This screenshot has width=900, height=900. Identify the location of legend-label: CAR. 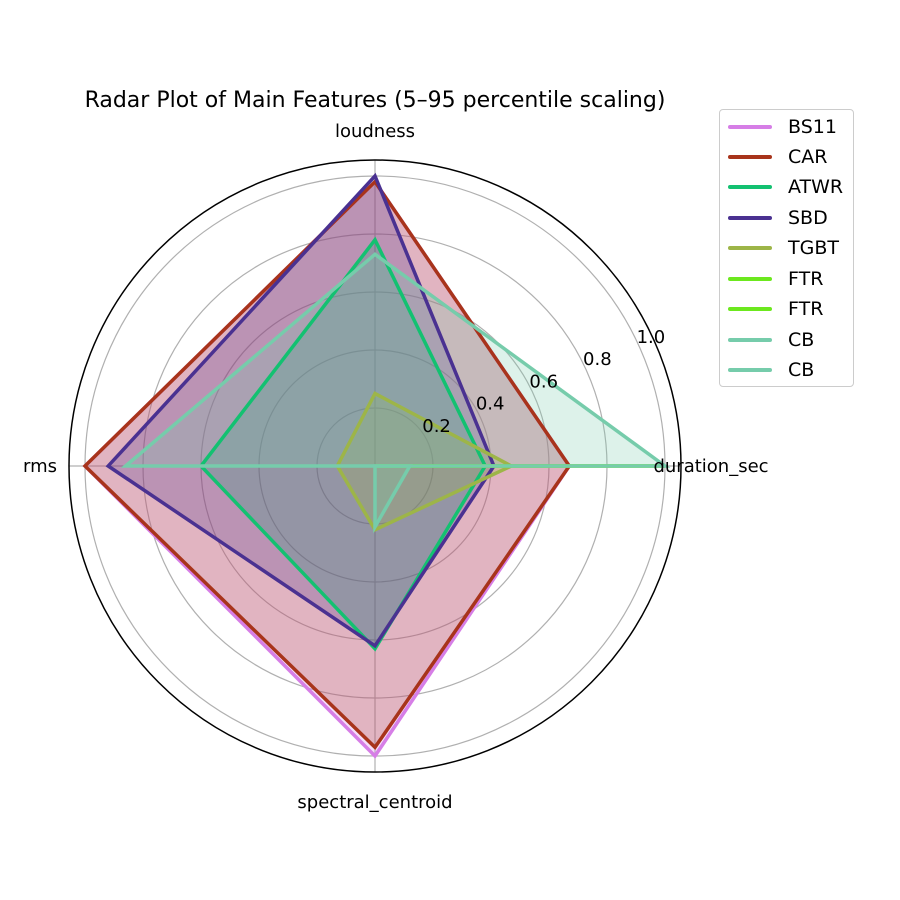
(808, 157).